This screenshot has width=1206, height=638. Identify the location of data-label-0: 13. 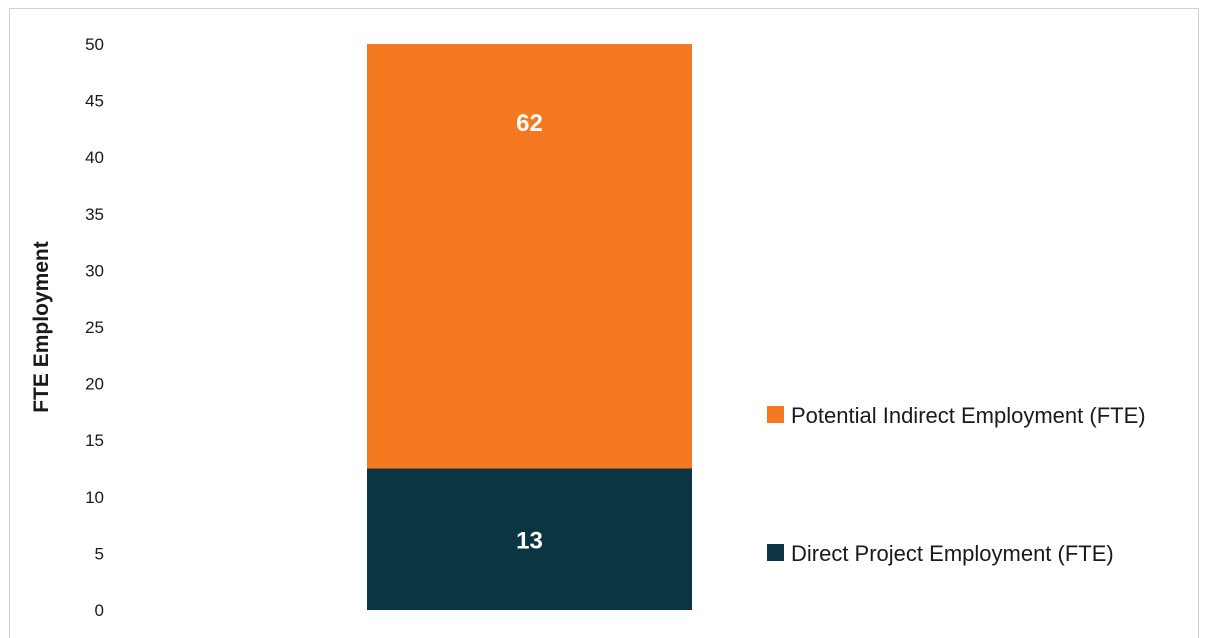
(529, 540).